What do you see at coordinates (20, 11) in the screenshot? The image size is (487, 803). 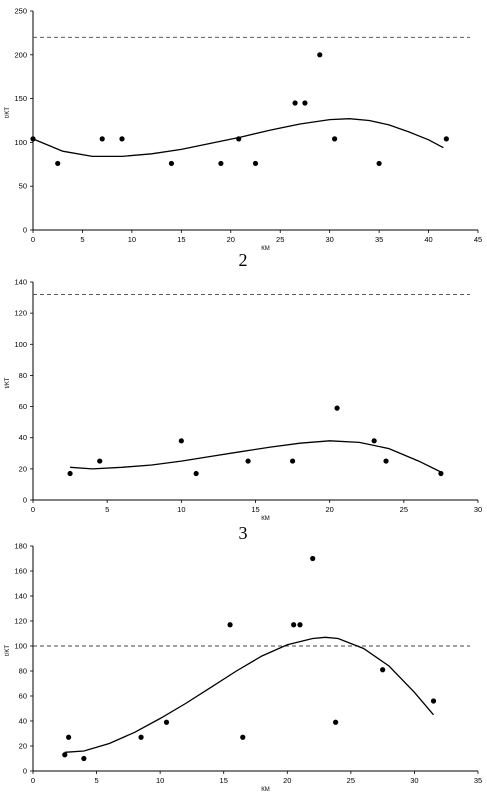 I see `y-tick-label: 250` at bounding box center [20, 11].